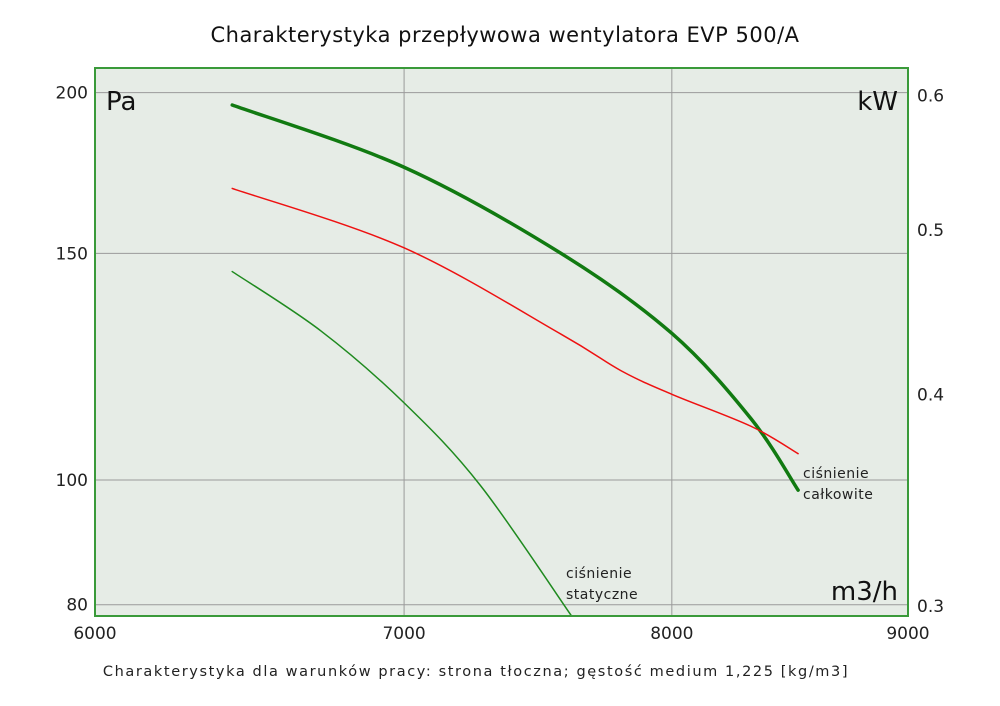  I want to click on x-tick-label: 9000, so click(907, 634).